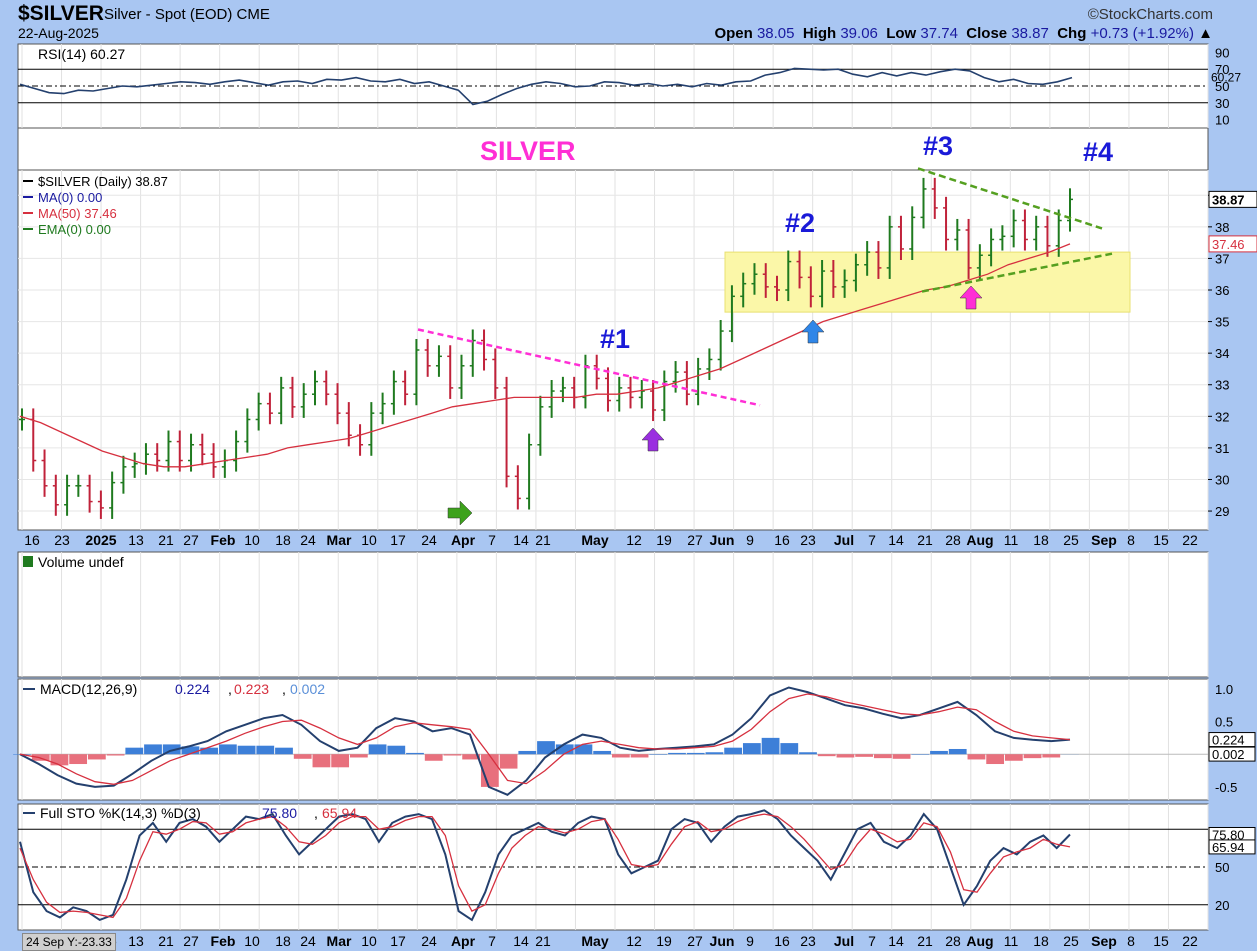 This screenshot has height=951, width=1257. I want to click on panel-macd, so click(613, 739).